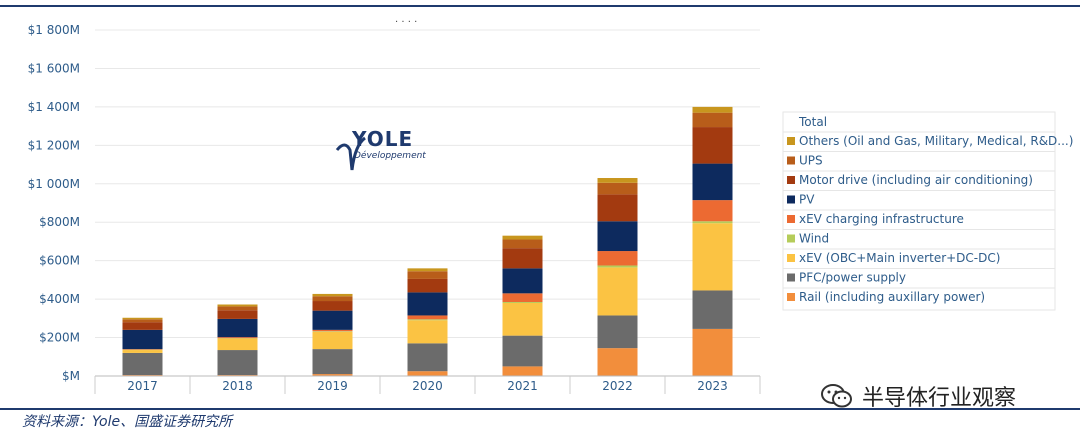 Image resolution: width=1080 pixels, height=446 pixels. Describe the element at coordinates (918, 396) in the screenshot. I see `watermark: 半导体行业观察` at that location.